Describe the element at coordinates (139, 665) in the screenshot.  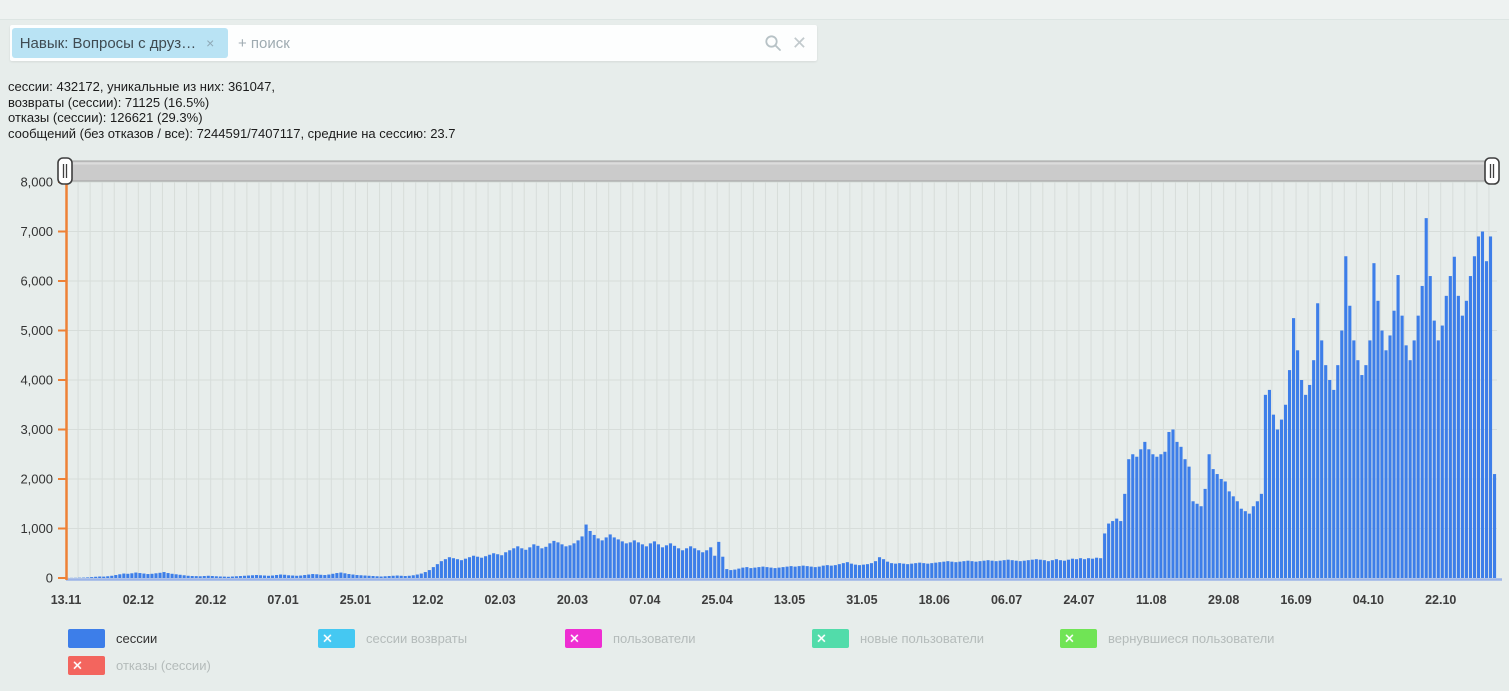
I see `legend-item-6: ✕ отказы (сессии)` at that location.